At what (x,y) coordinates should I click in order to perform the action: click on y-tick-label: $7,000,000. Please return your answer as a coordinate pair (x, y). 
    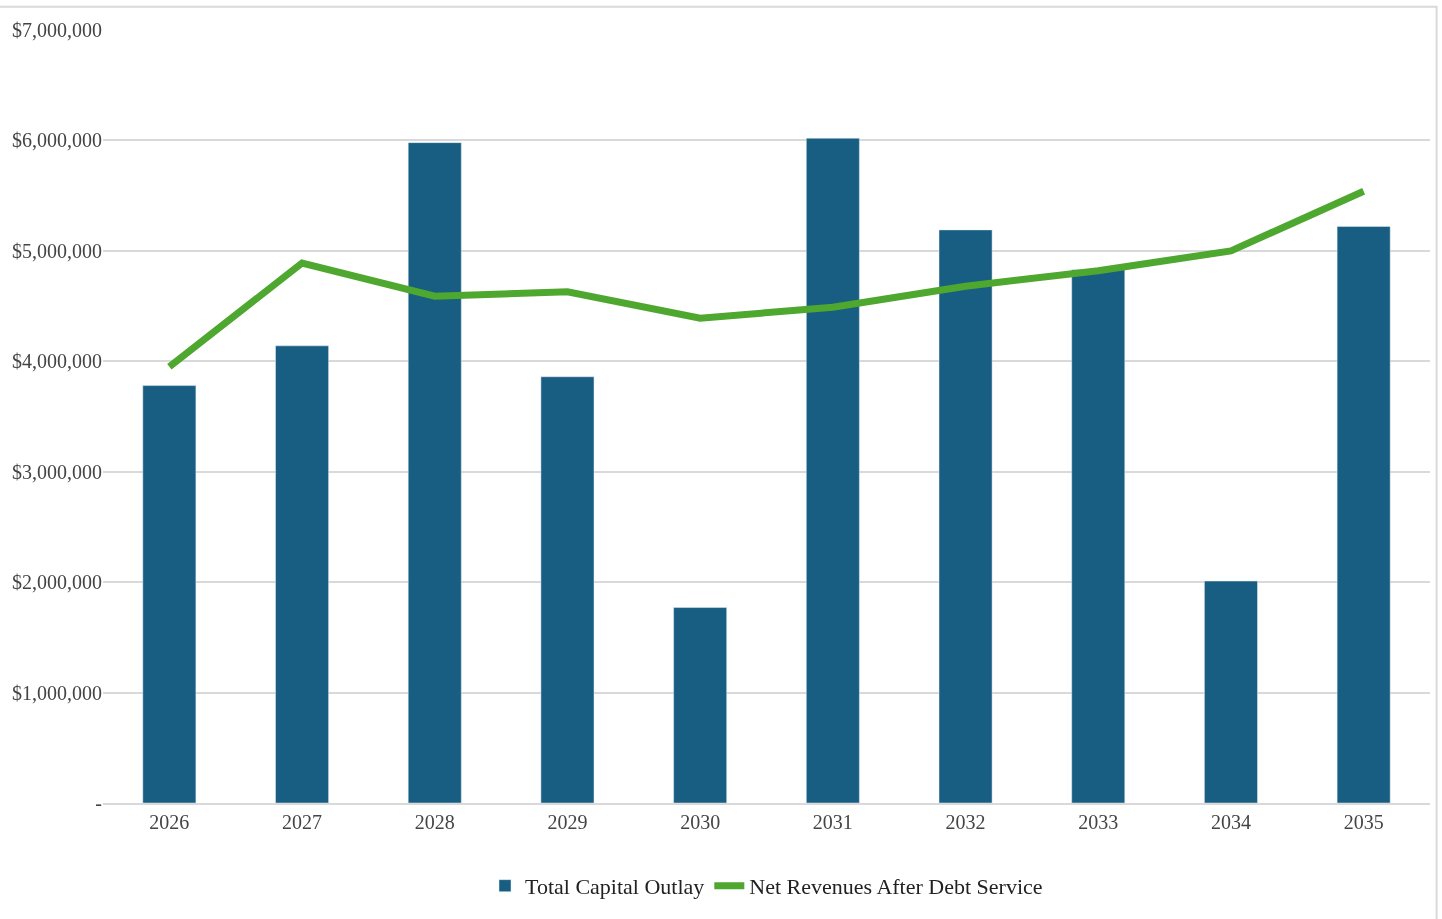
    Looking at the image, I should click on (57, 30).